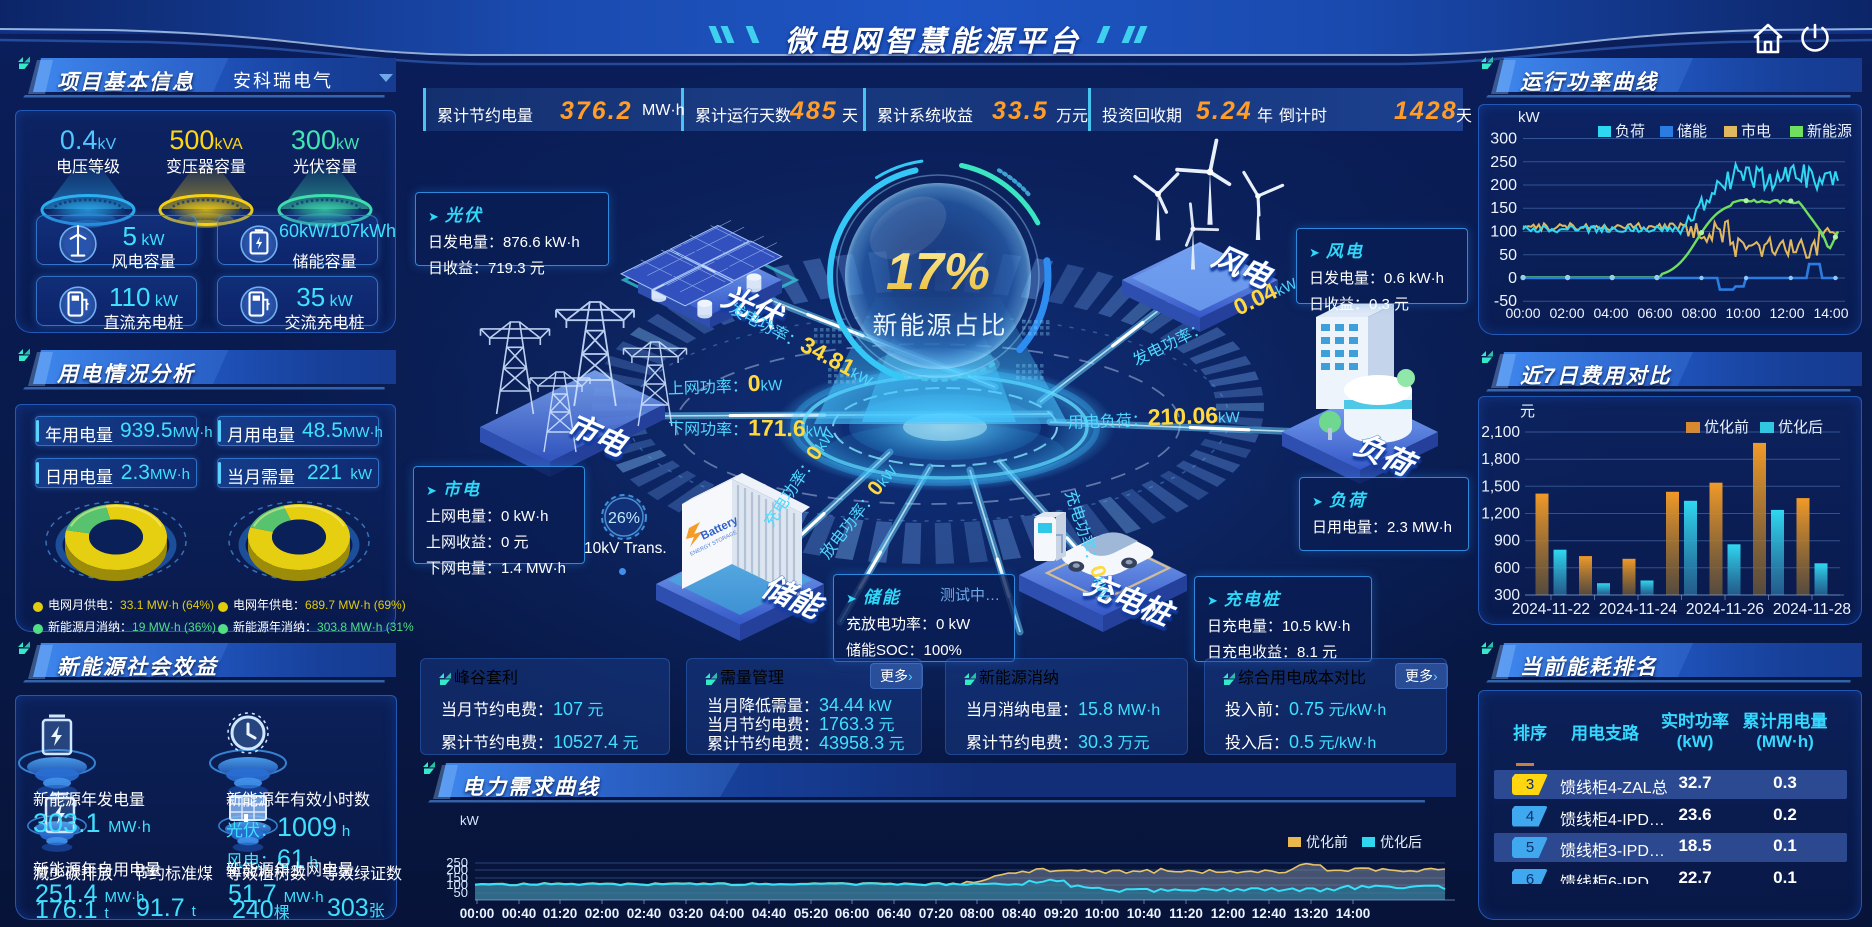 The image size is (1872, 927). I want to click on svg-text: 2024-11-26, so click(1725, 609).